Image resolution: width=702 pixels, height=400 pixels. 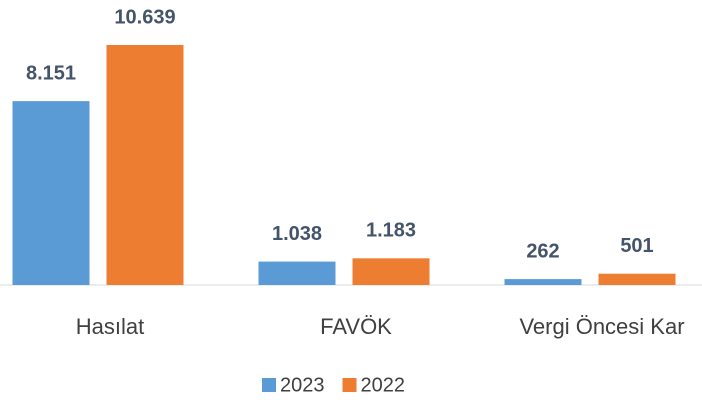 I want to click on data-label: 10.639, so click(x=144, y=17).